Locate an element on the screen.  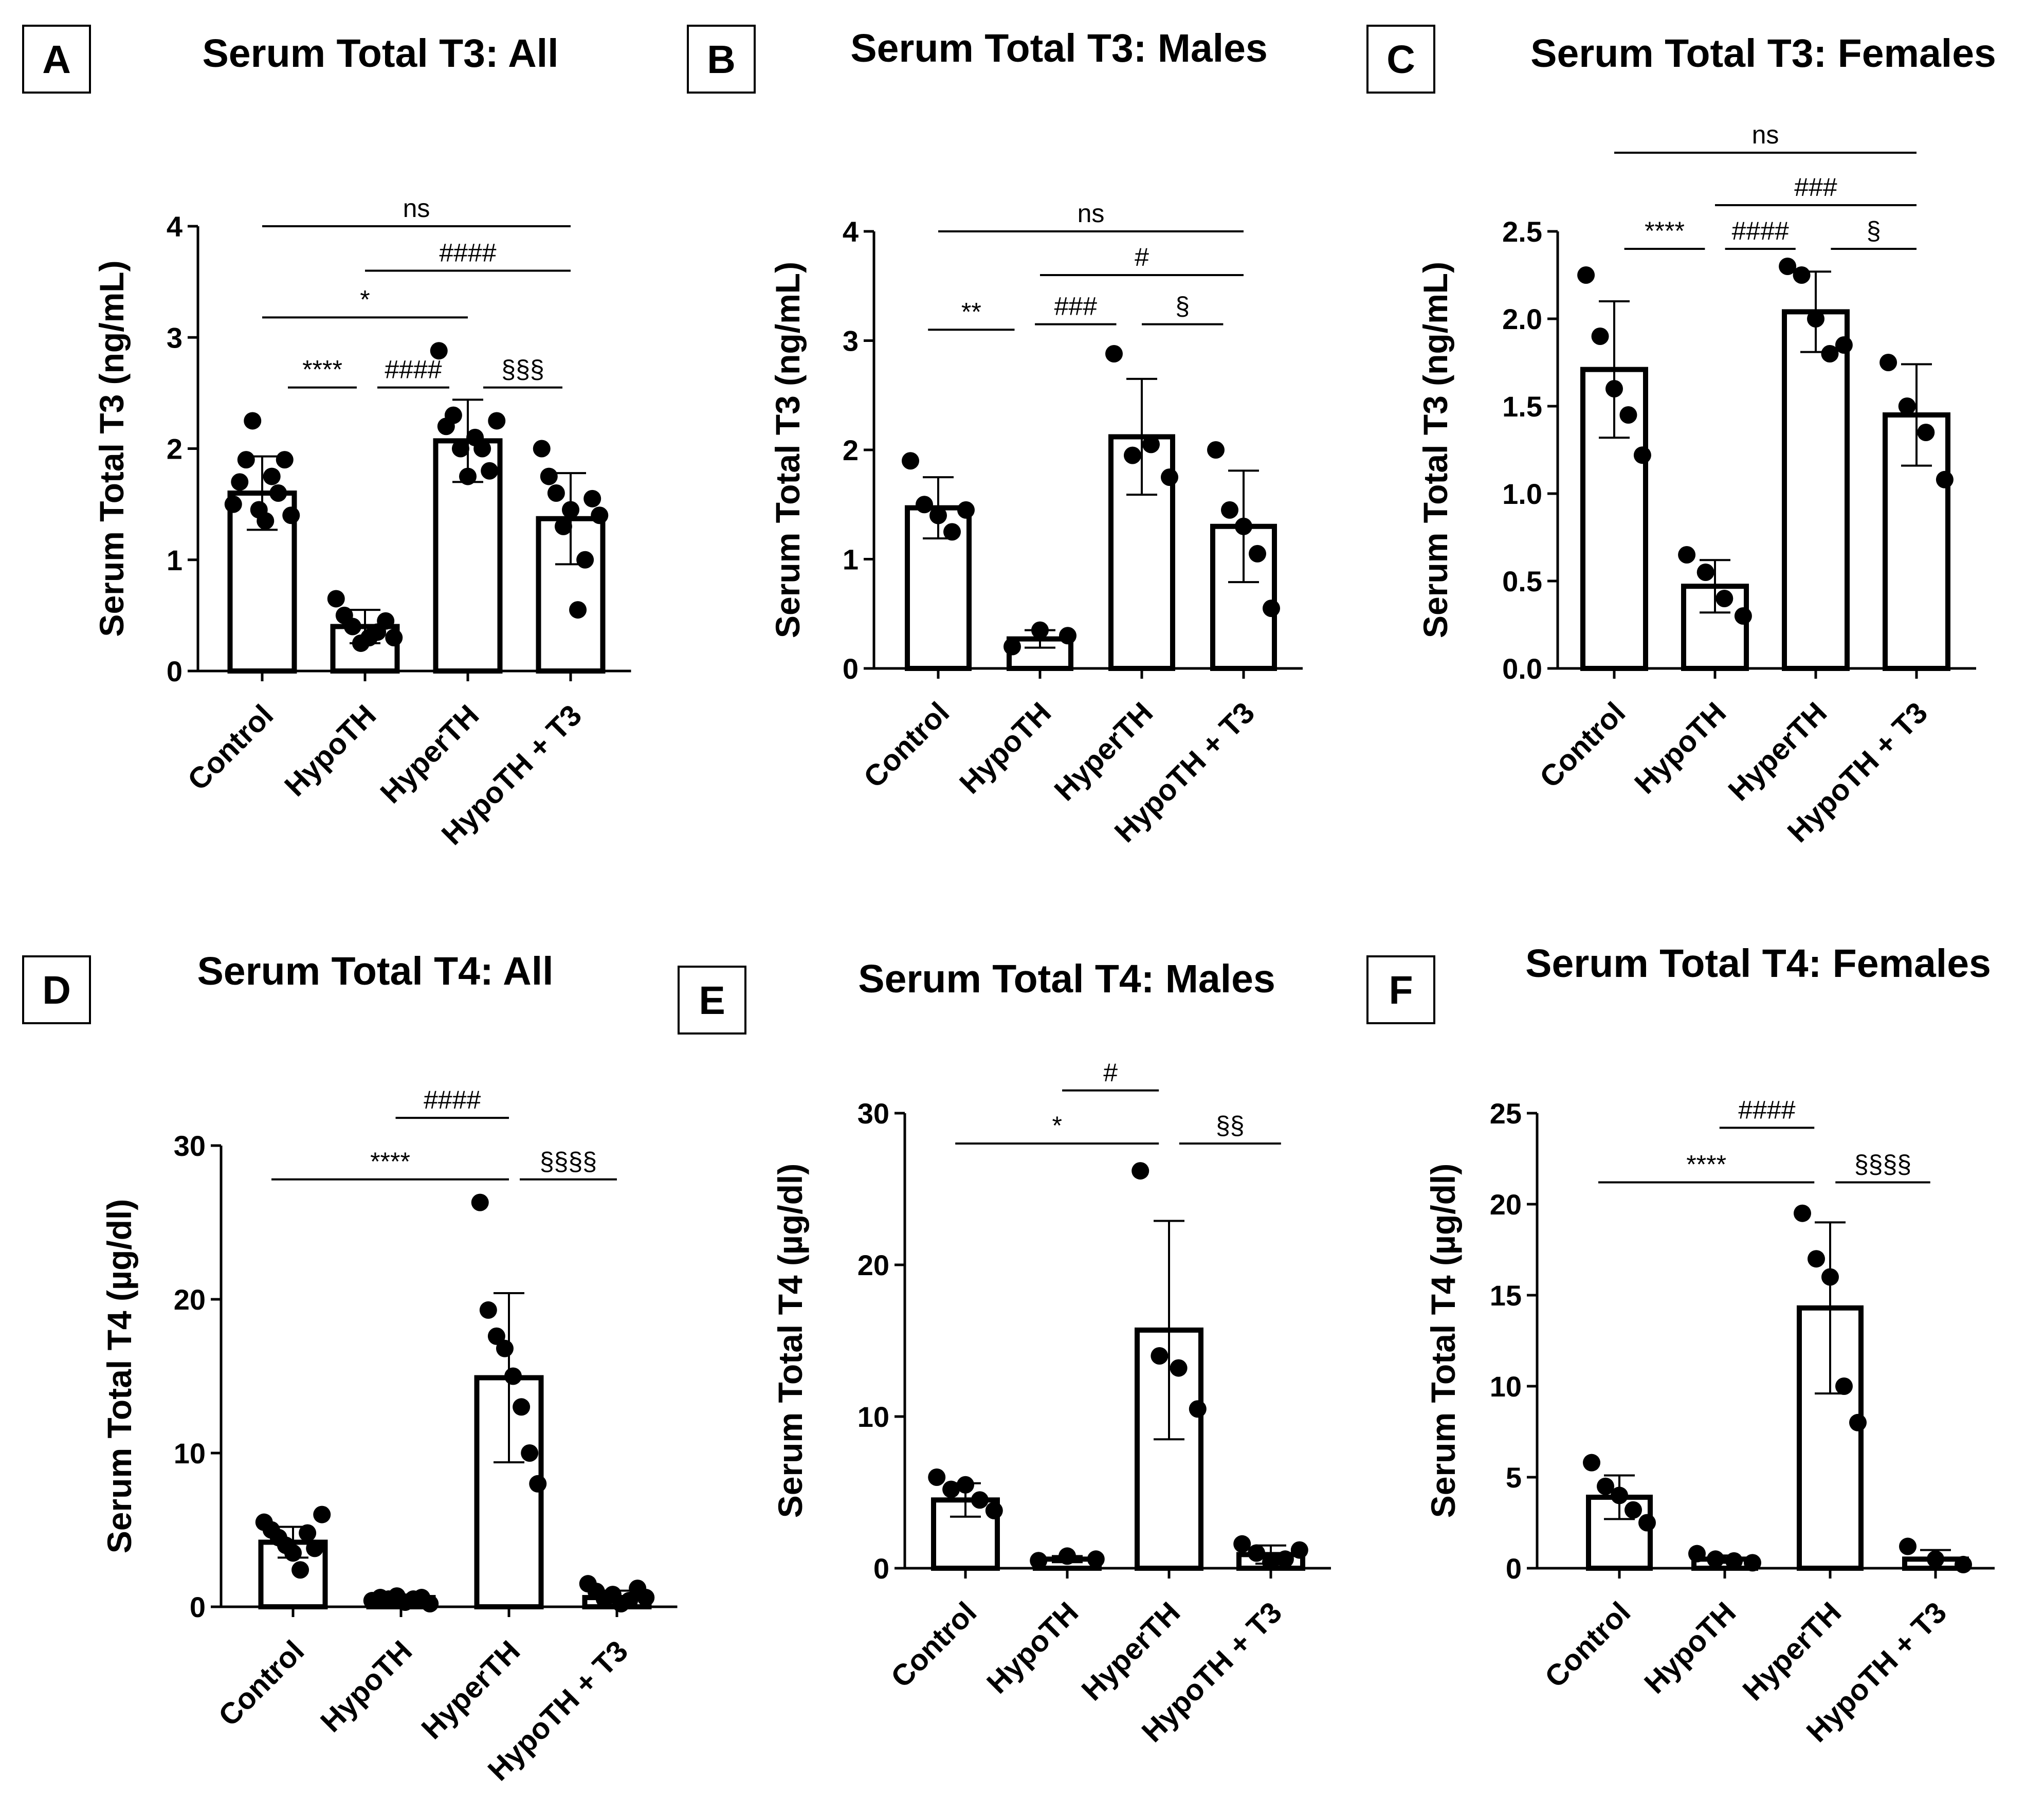
significance-label: ### is located at coordinates (1076, 306).